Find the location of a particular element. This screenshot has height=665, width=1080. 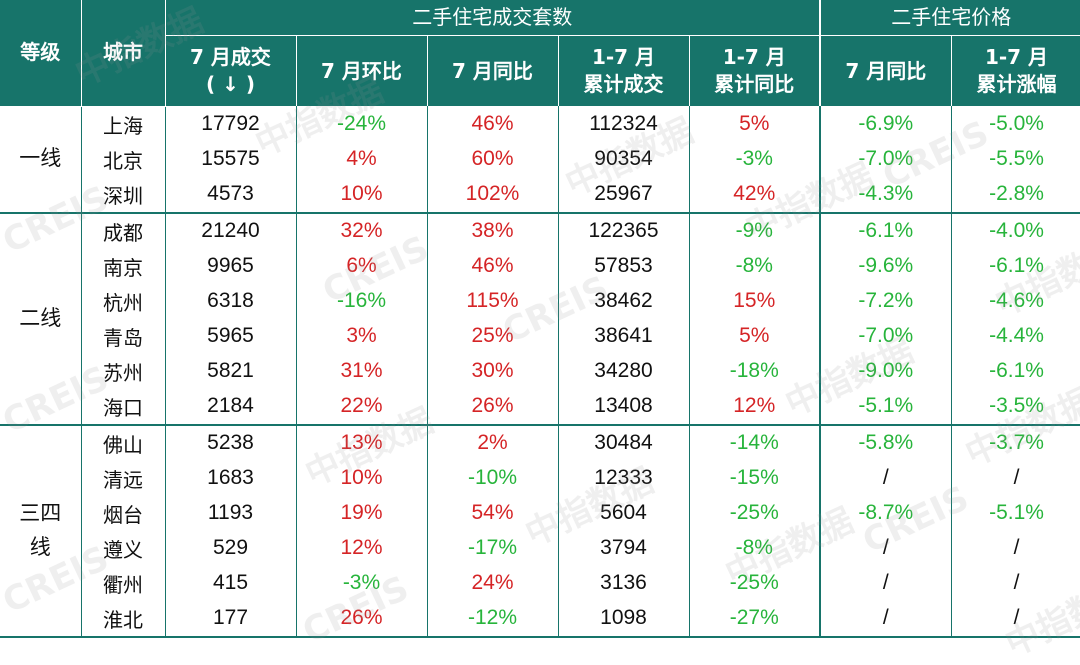

value-cell: -9.6% is located at coordinates (886, 266).